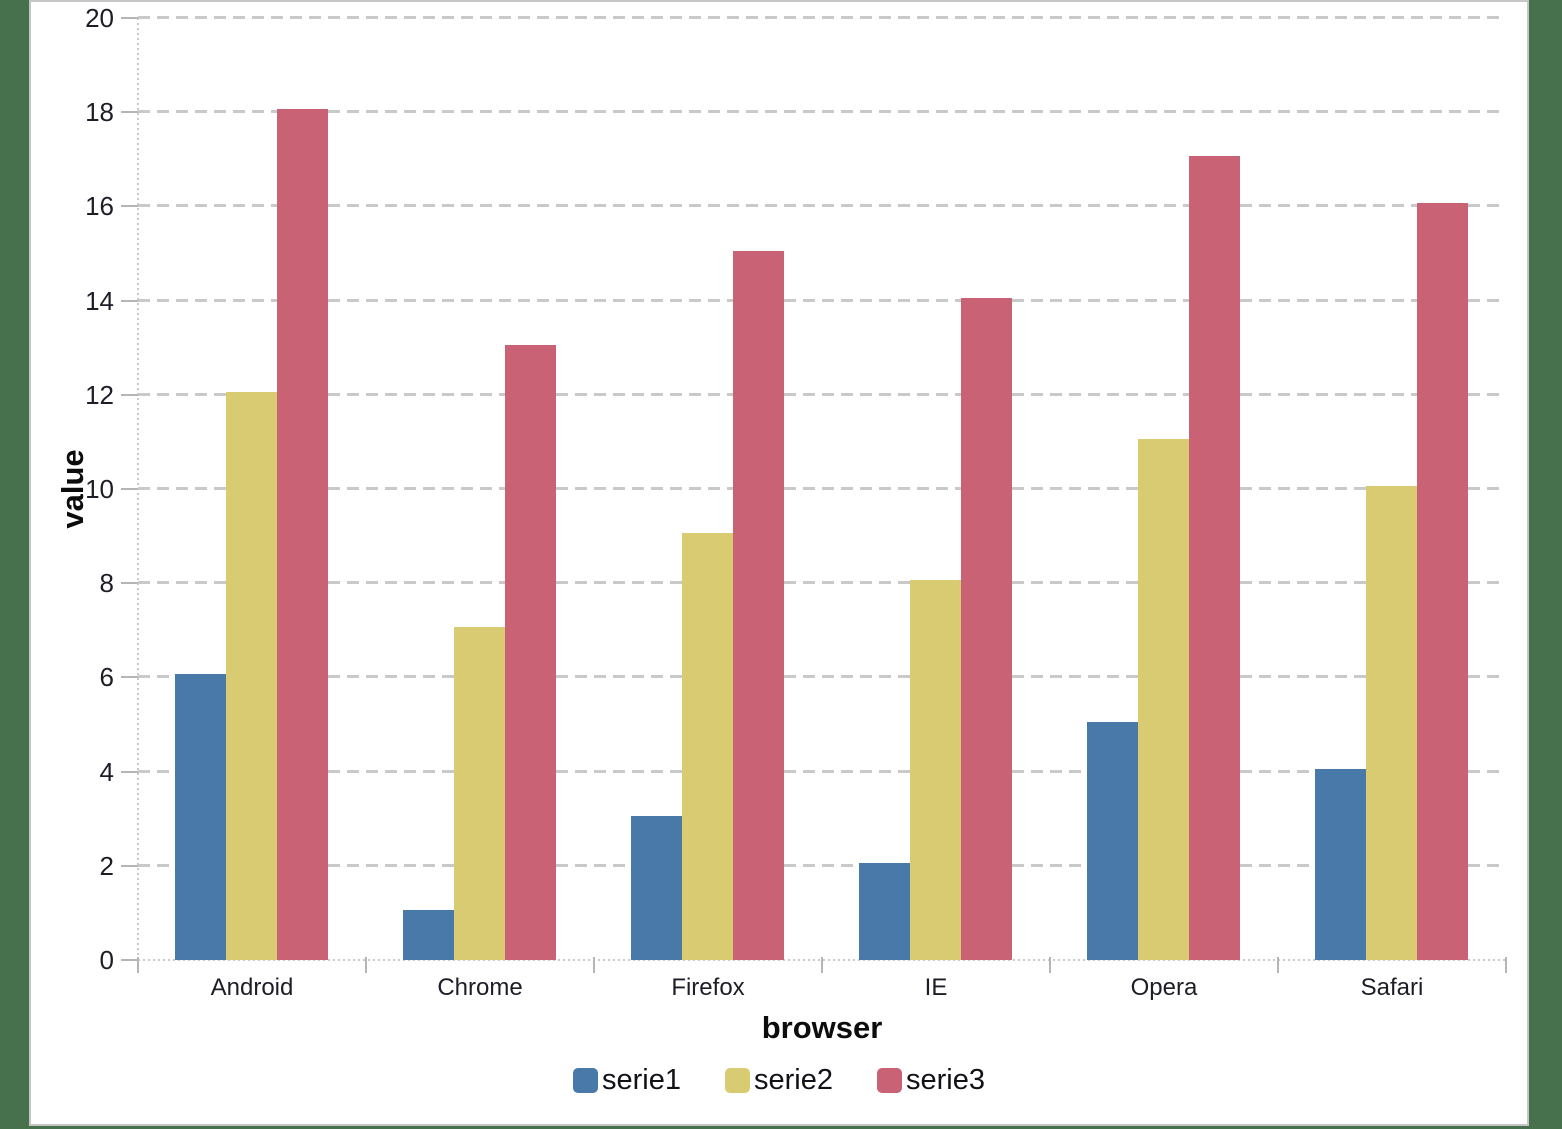 The width and height of the screenshot is (1562, 1129). I want to click on x-axis-title: browser, so click(822, 1027).